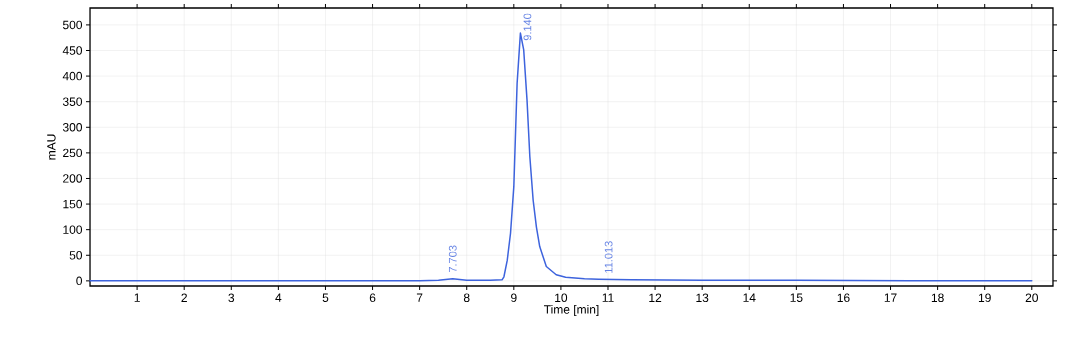 The image size is (1080, 340). I want to click on annotation: 9.140, so click(527, 27).